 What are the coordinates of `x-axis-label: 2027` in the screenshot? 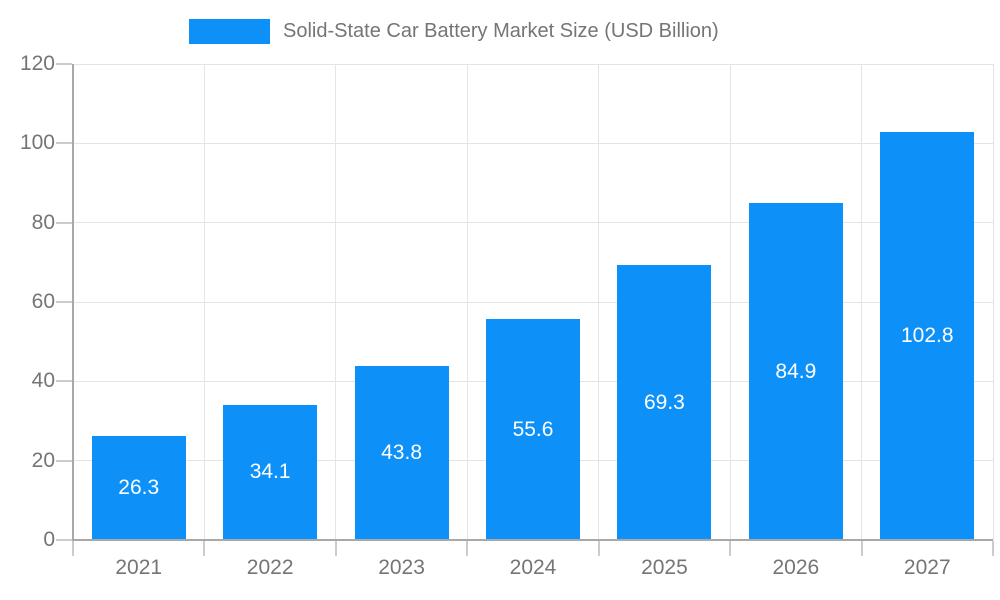 It's located at (927, 567).